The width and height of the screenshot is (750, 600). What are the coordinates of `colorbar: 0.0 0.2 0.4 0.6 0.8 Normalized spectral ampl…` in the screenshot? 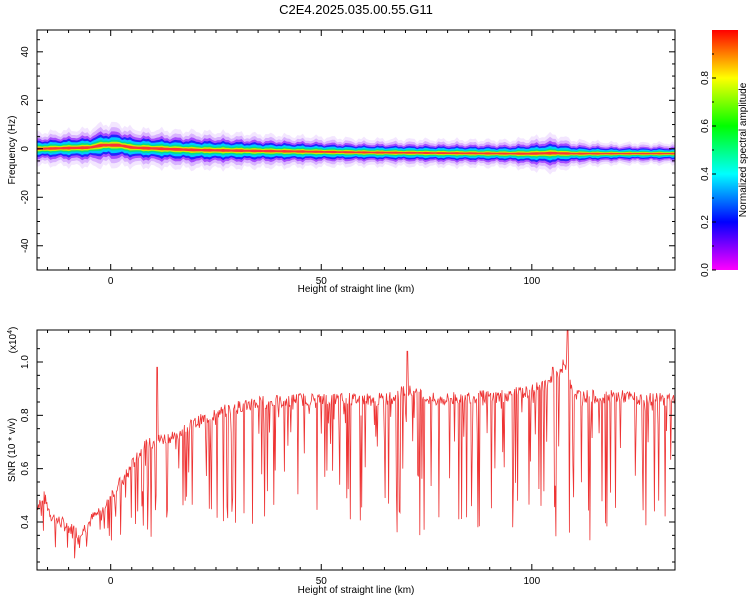 It's located at (724, 153).